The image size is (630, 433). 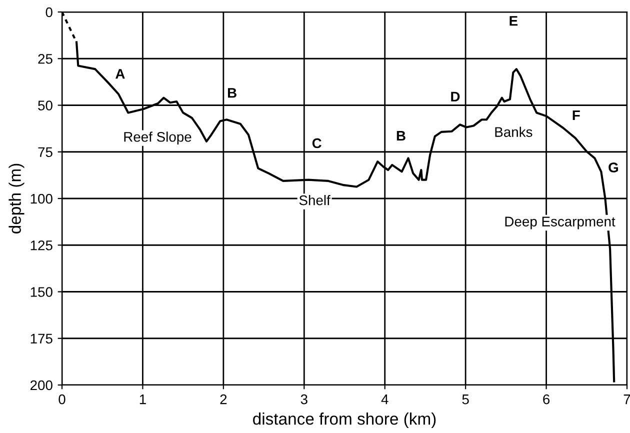 I want to click on y-tick-label: 150, so click(x=41, y=292).